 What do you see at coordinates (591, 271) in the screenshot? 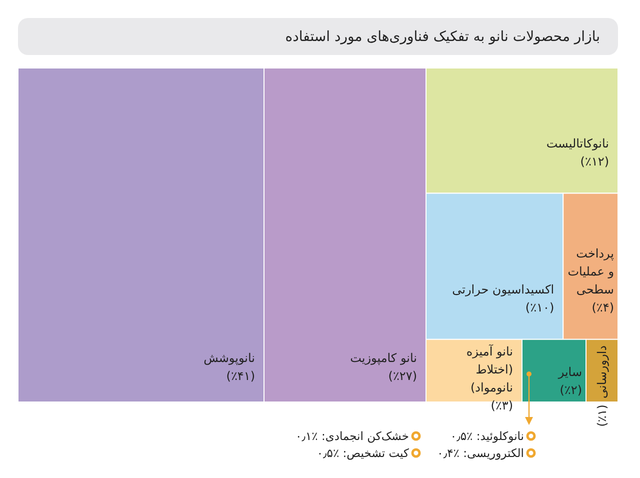
I see `category-label: پرداخت و عملیات سطحی` at bounding box center [591, 271].